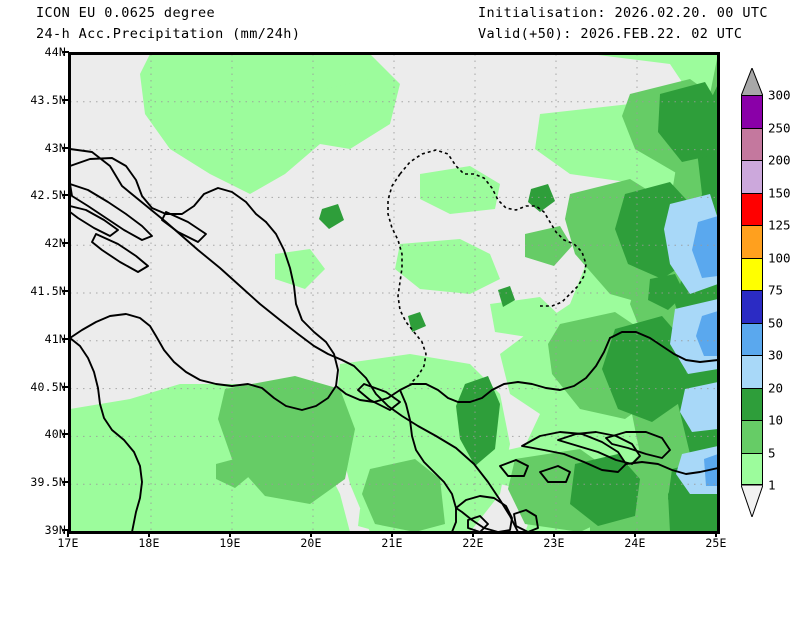  I want to click on colorbar-tick-label: 150, so click(779, 192).